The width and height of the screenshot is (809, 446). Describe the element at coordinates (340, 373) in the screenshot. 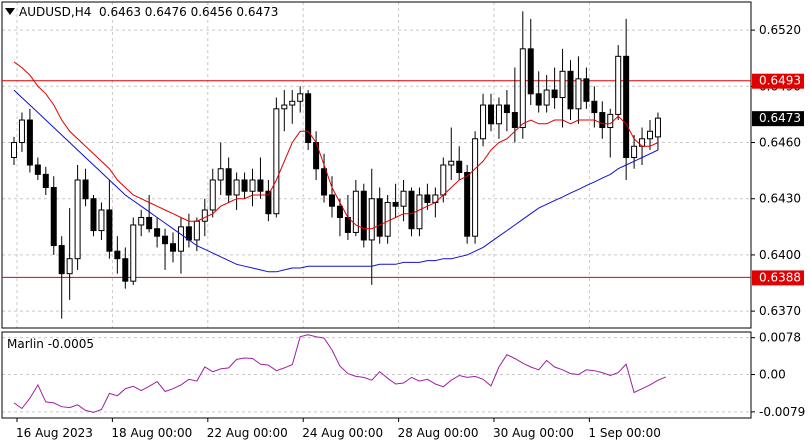

I see `marlin-oscillator-line` at that location.